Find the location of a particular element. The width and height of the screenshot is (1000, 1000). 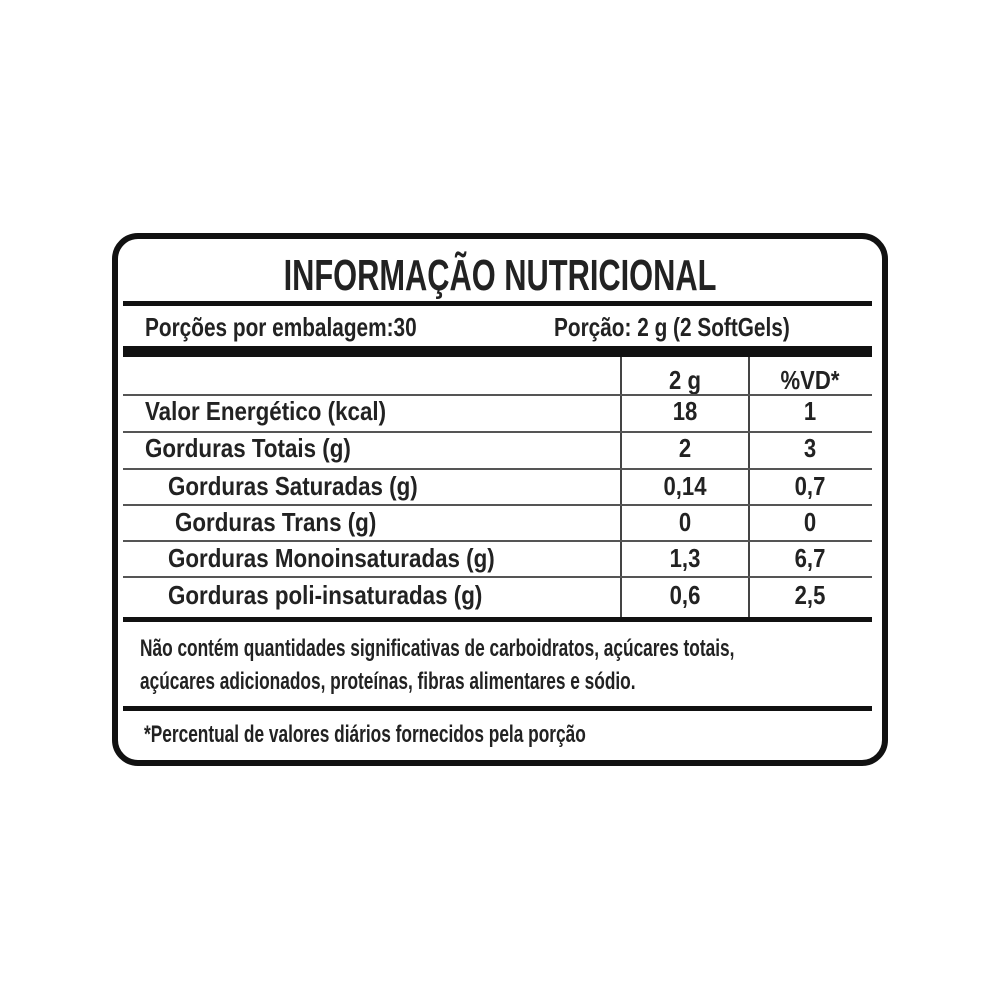

row-amount: 1,3 is located at coordinates (685, 558).